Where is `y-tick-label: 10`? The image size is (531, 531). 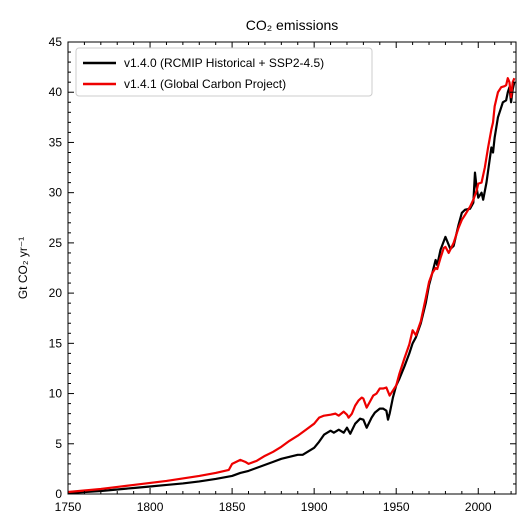
y-tick-label: 10 is located at coordinates (56, 394).